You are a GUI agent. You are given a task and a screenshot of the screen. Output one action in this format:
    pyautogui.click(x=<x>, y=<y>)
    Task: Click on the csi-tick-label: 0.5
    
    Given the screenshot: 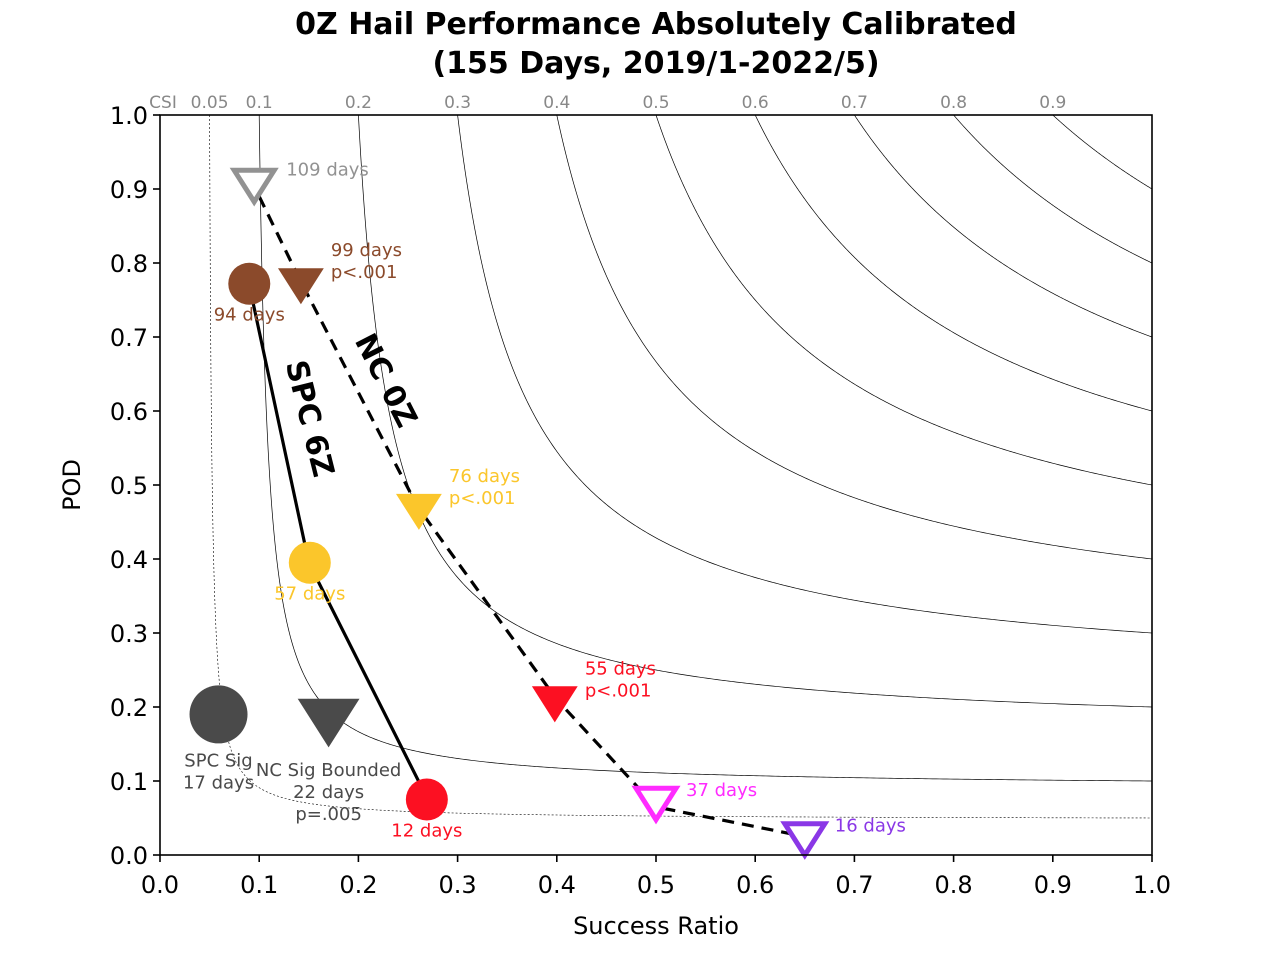 What is the action you would take?
    pyautogui.click(x=655, y=103)
    